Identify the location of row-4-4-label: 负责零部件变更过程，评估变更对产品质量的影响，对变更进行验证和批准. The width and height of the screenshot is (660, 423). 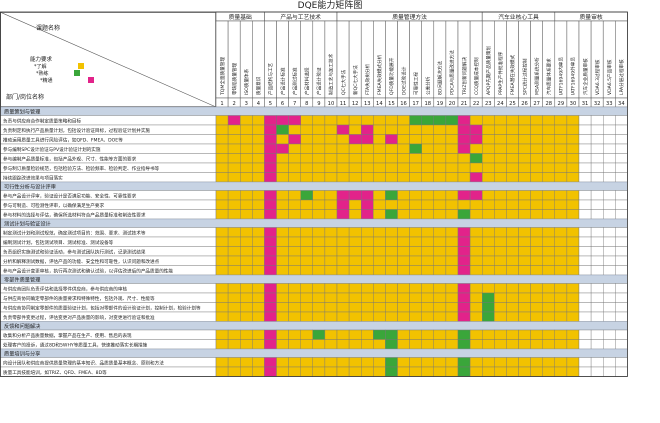
(79, 317).